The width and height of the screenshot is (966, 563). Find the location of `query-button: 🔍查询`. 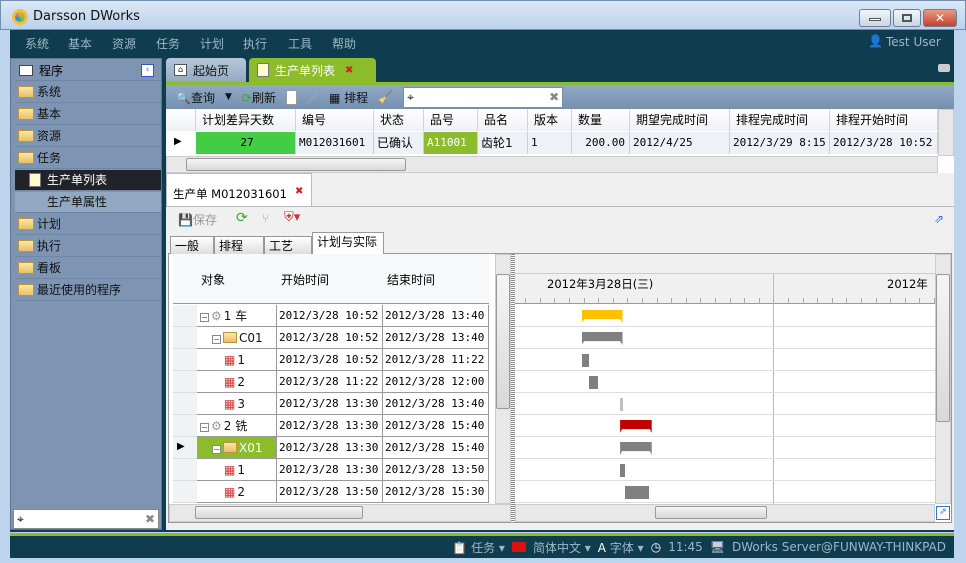

query-button: 🔍查询 is located at coordinates (195, 97).